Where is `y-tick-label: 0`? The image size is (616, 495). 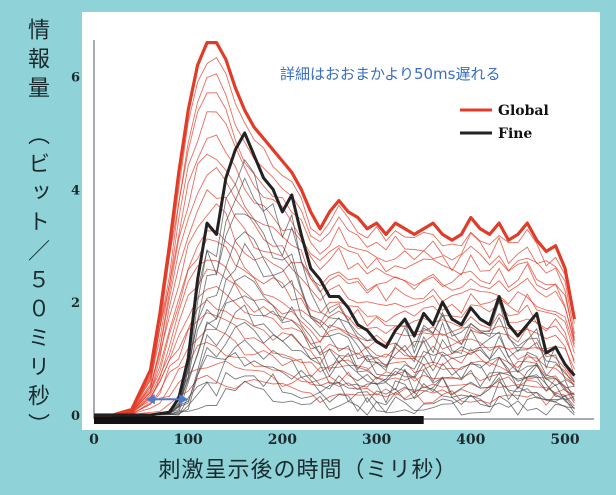
y-tick-label: 0 is located at coordinates (75, 416).